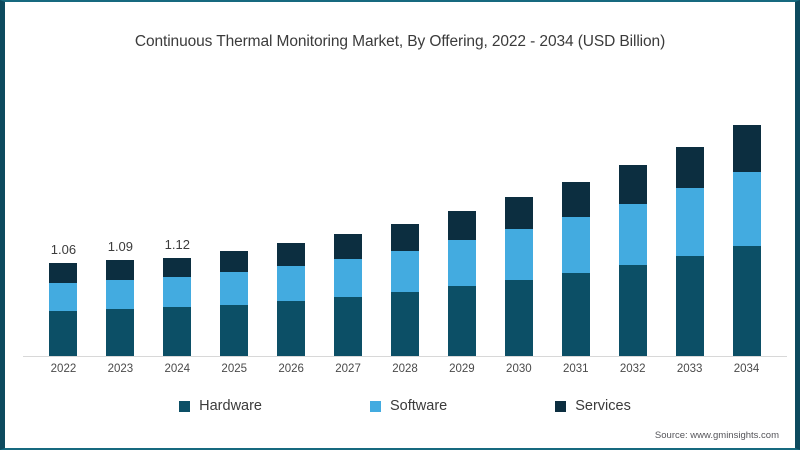  I want to click on bar-segment-software-2028, so click(405, 271).